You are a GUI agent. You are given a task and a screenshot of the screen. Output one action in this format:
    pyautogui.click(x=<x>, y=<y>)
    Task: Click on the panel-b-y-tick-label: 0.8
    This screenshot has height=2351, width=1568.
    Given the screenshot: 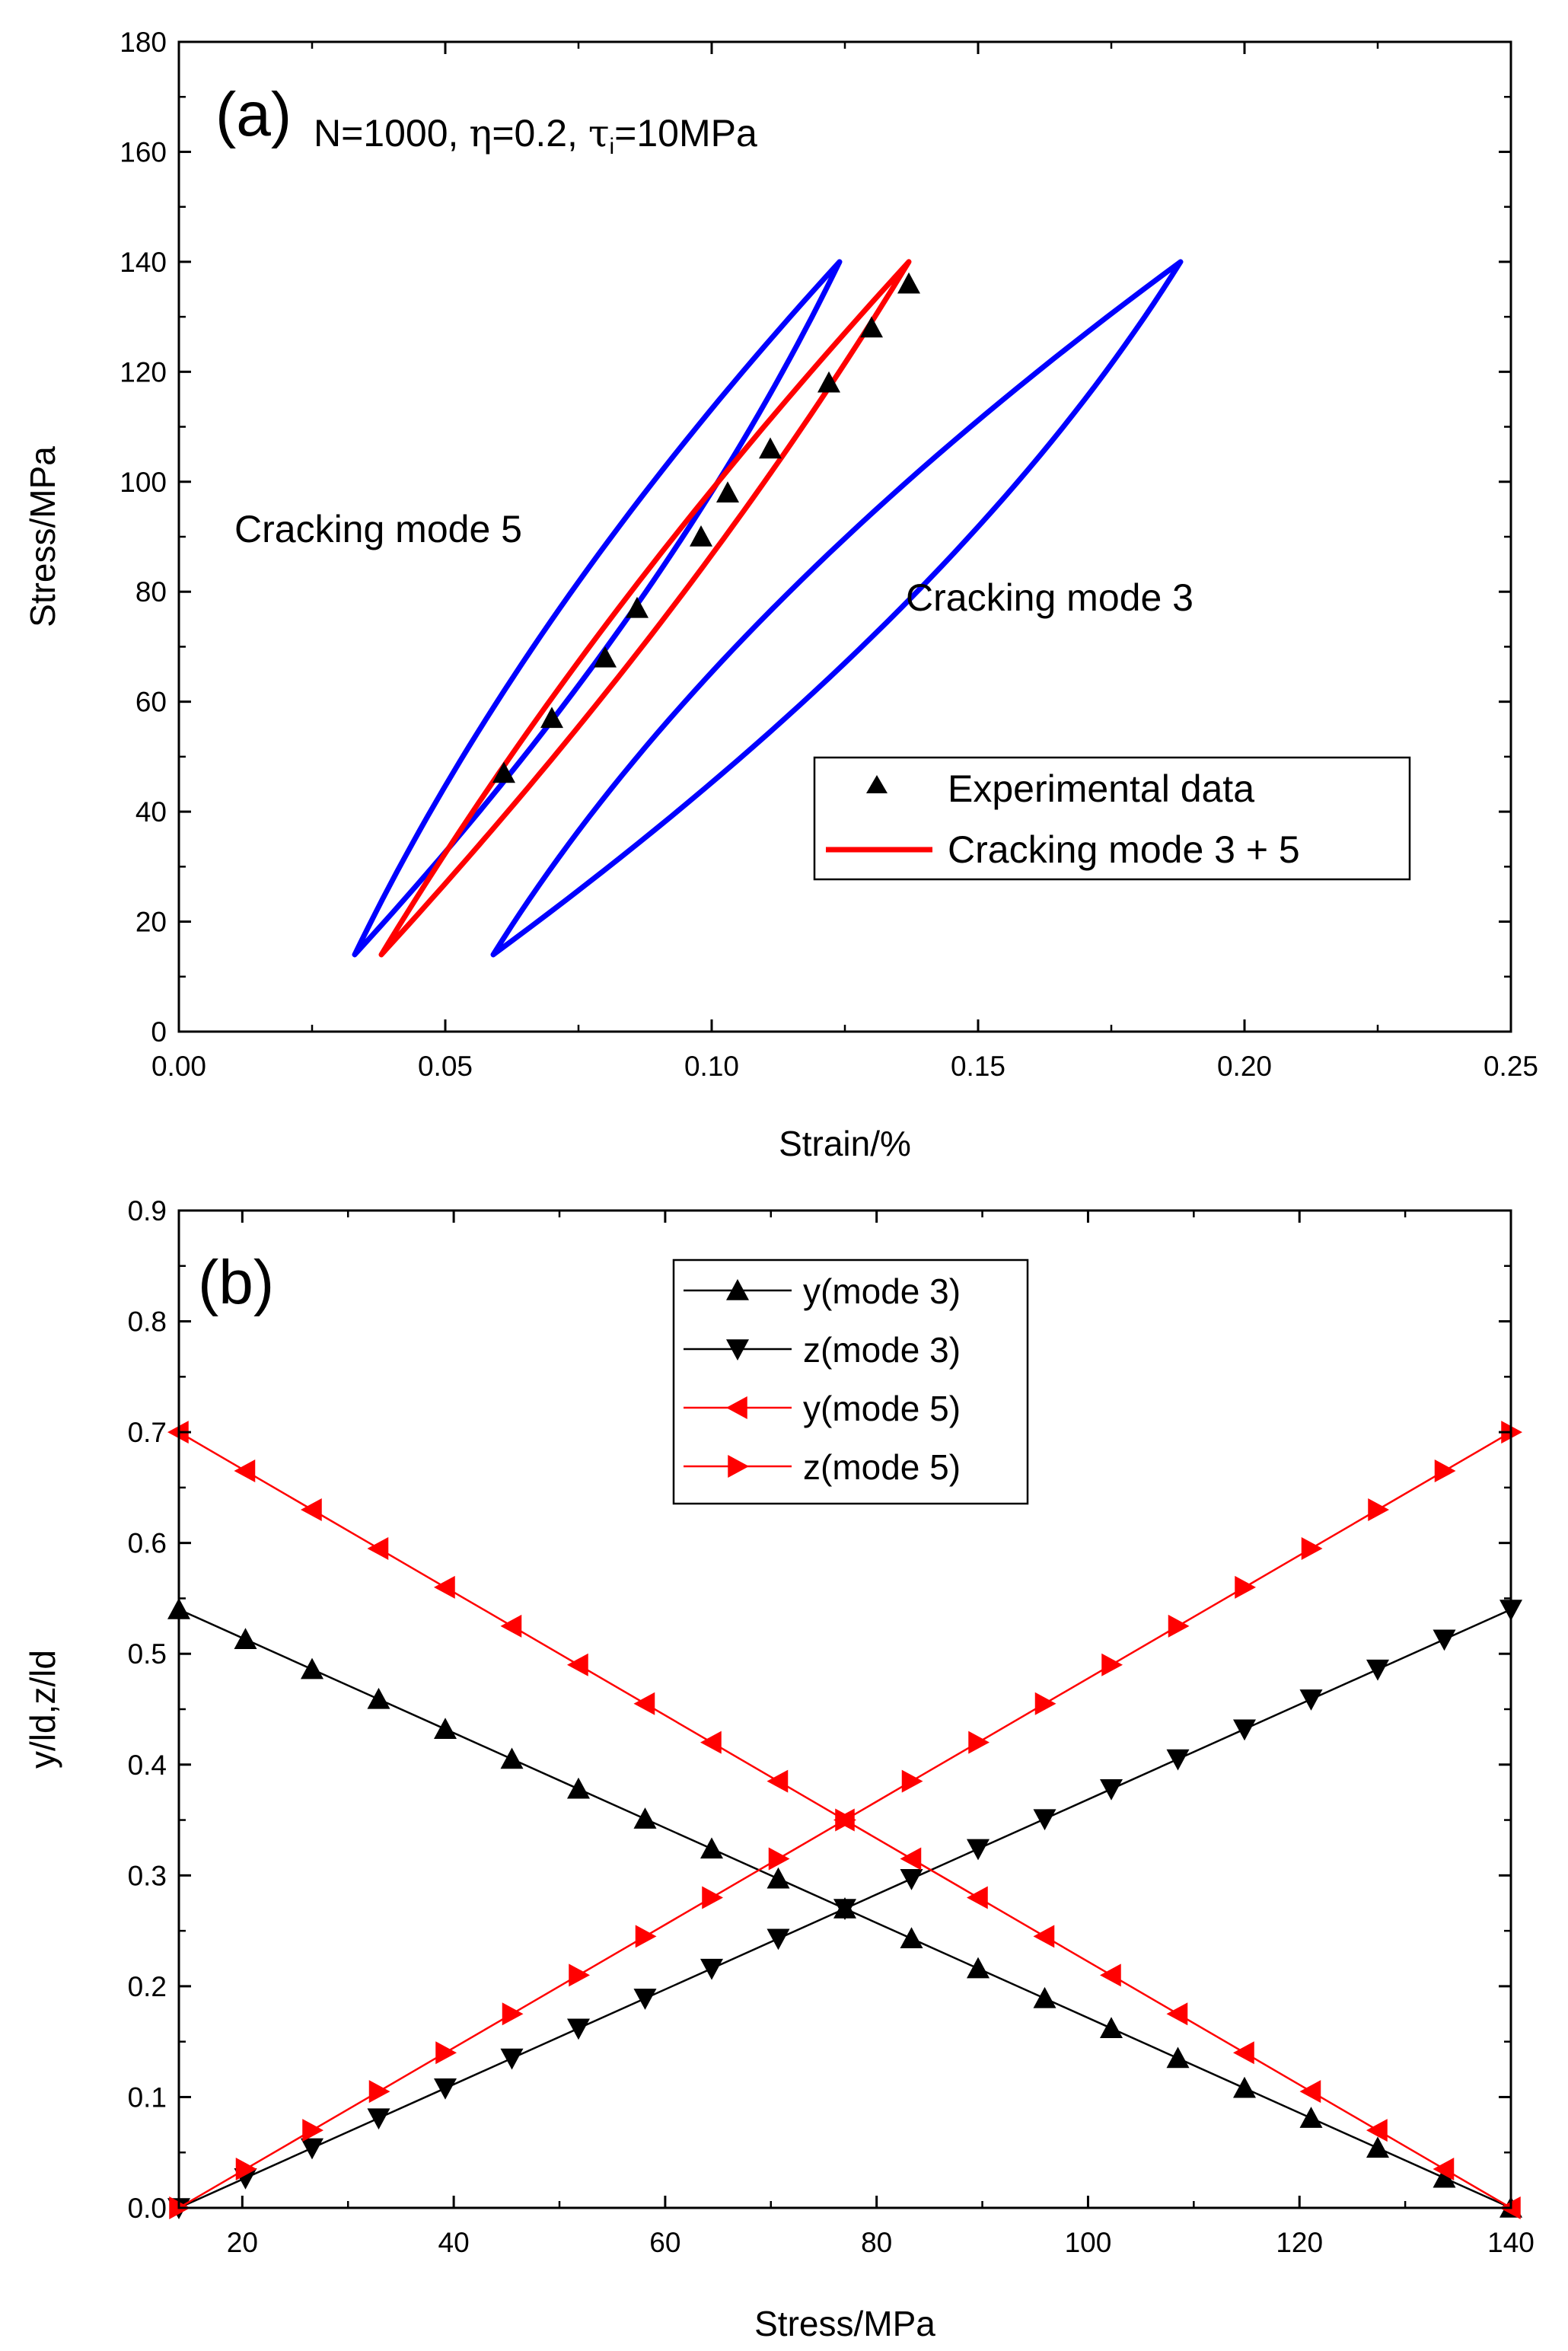 What is the action you would take?
    pyautogui.click(x=147, y=1322)
    